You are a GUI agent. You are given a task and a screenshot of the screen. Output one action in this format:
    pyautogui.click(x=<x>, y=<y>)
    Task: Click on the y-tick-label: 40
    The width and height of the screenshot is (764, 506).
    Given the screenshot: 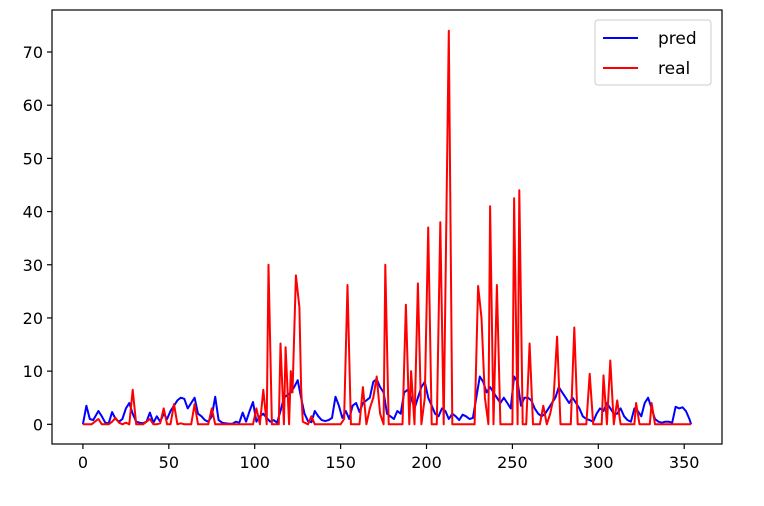 What is the action you would take?
    pyautogui.click(x=33, y=212)
    